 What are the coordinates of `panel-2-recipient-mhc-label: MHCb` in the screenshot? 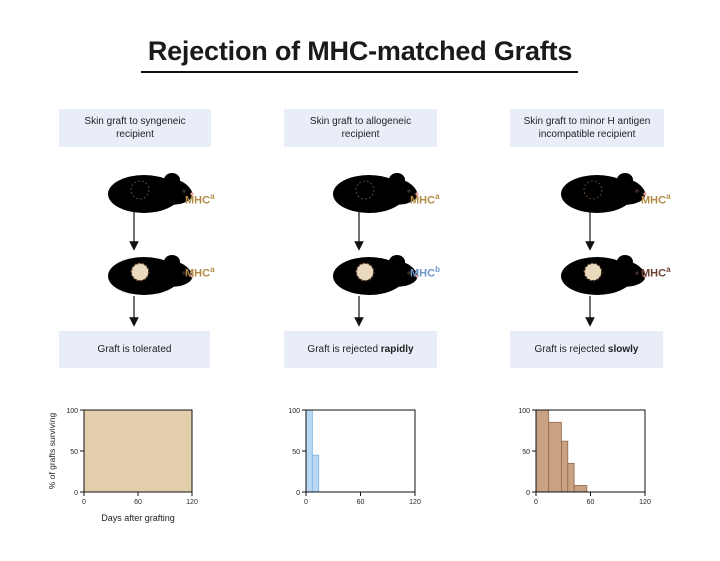 It's located at (425, 272).